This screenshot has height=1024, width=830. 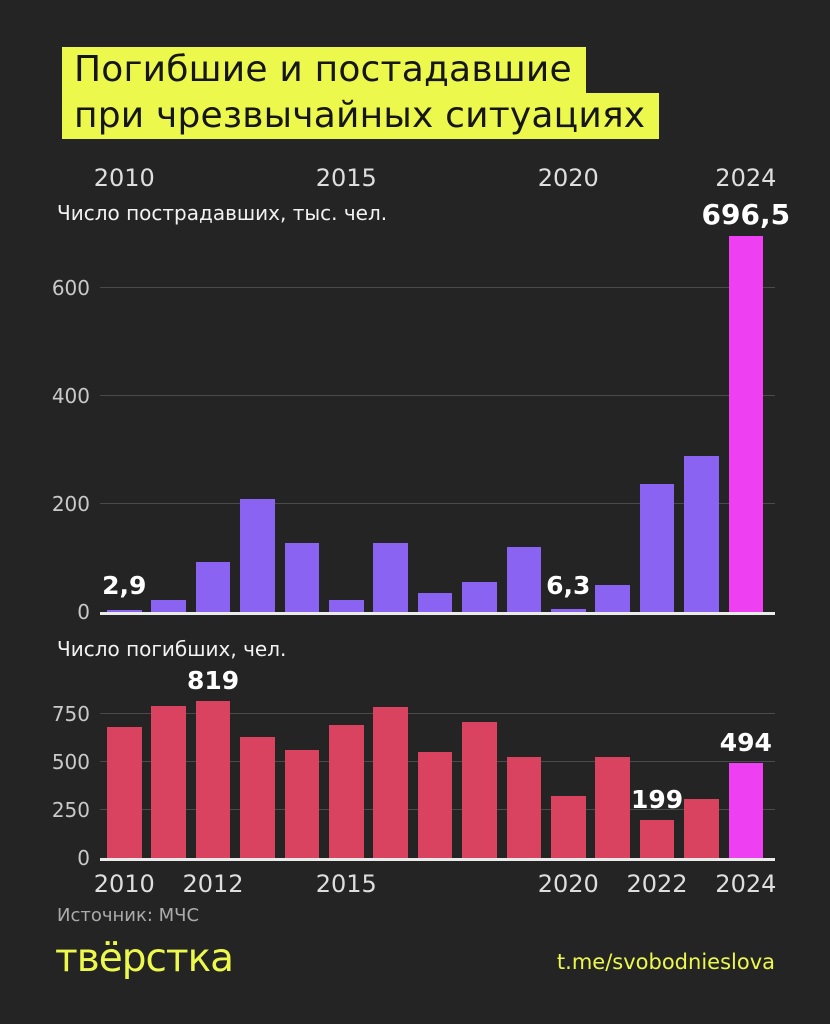 What do you see at coordinates (361, 116) in the screenshot?
I see `page-title-line-2: при чрезвычайных ситуациях` at bounding box center [361, 116].